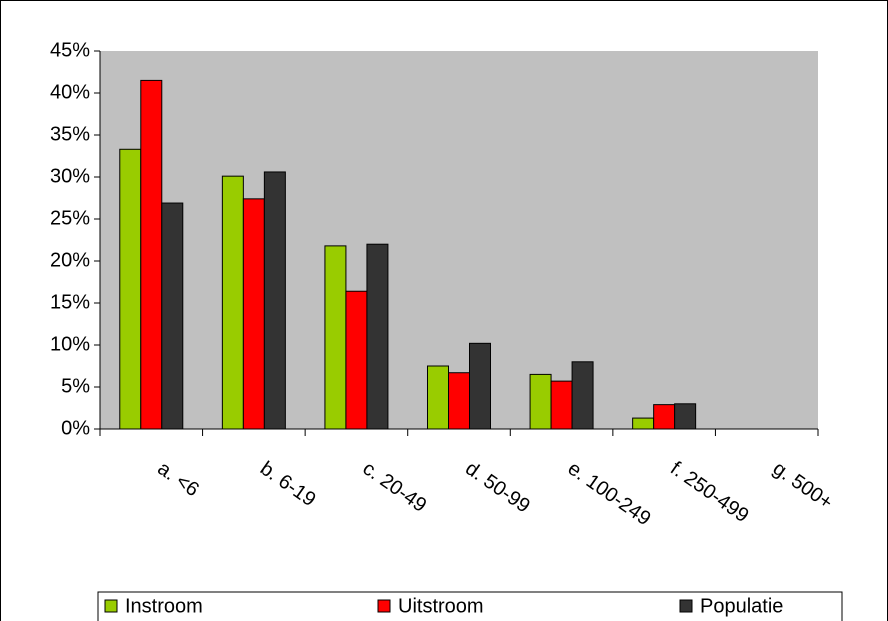 The image size is (888, 621). I want to click on legend-item: Instroom, so click(153, 606).